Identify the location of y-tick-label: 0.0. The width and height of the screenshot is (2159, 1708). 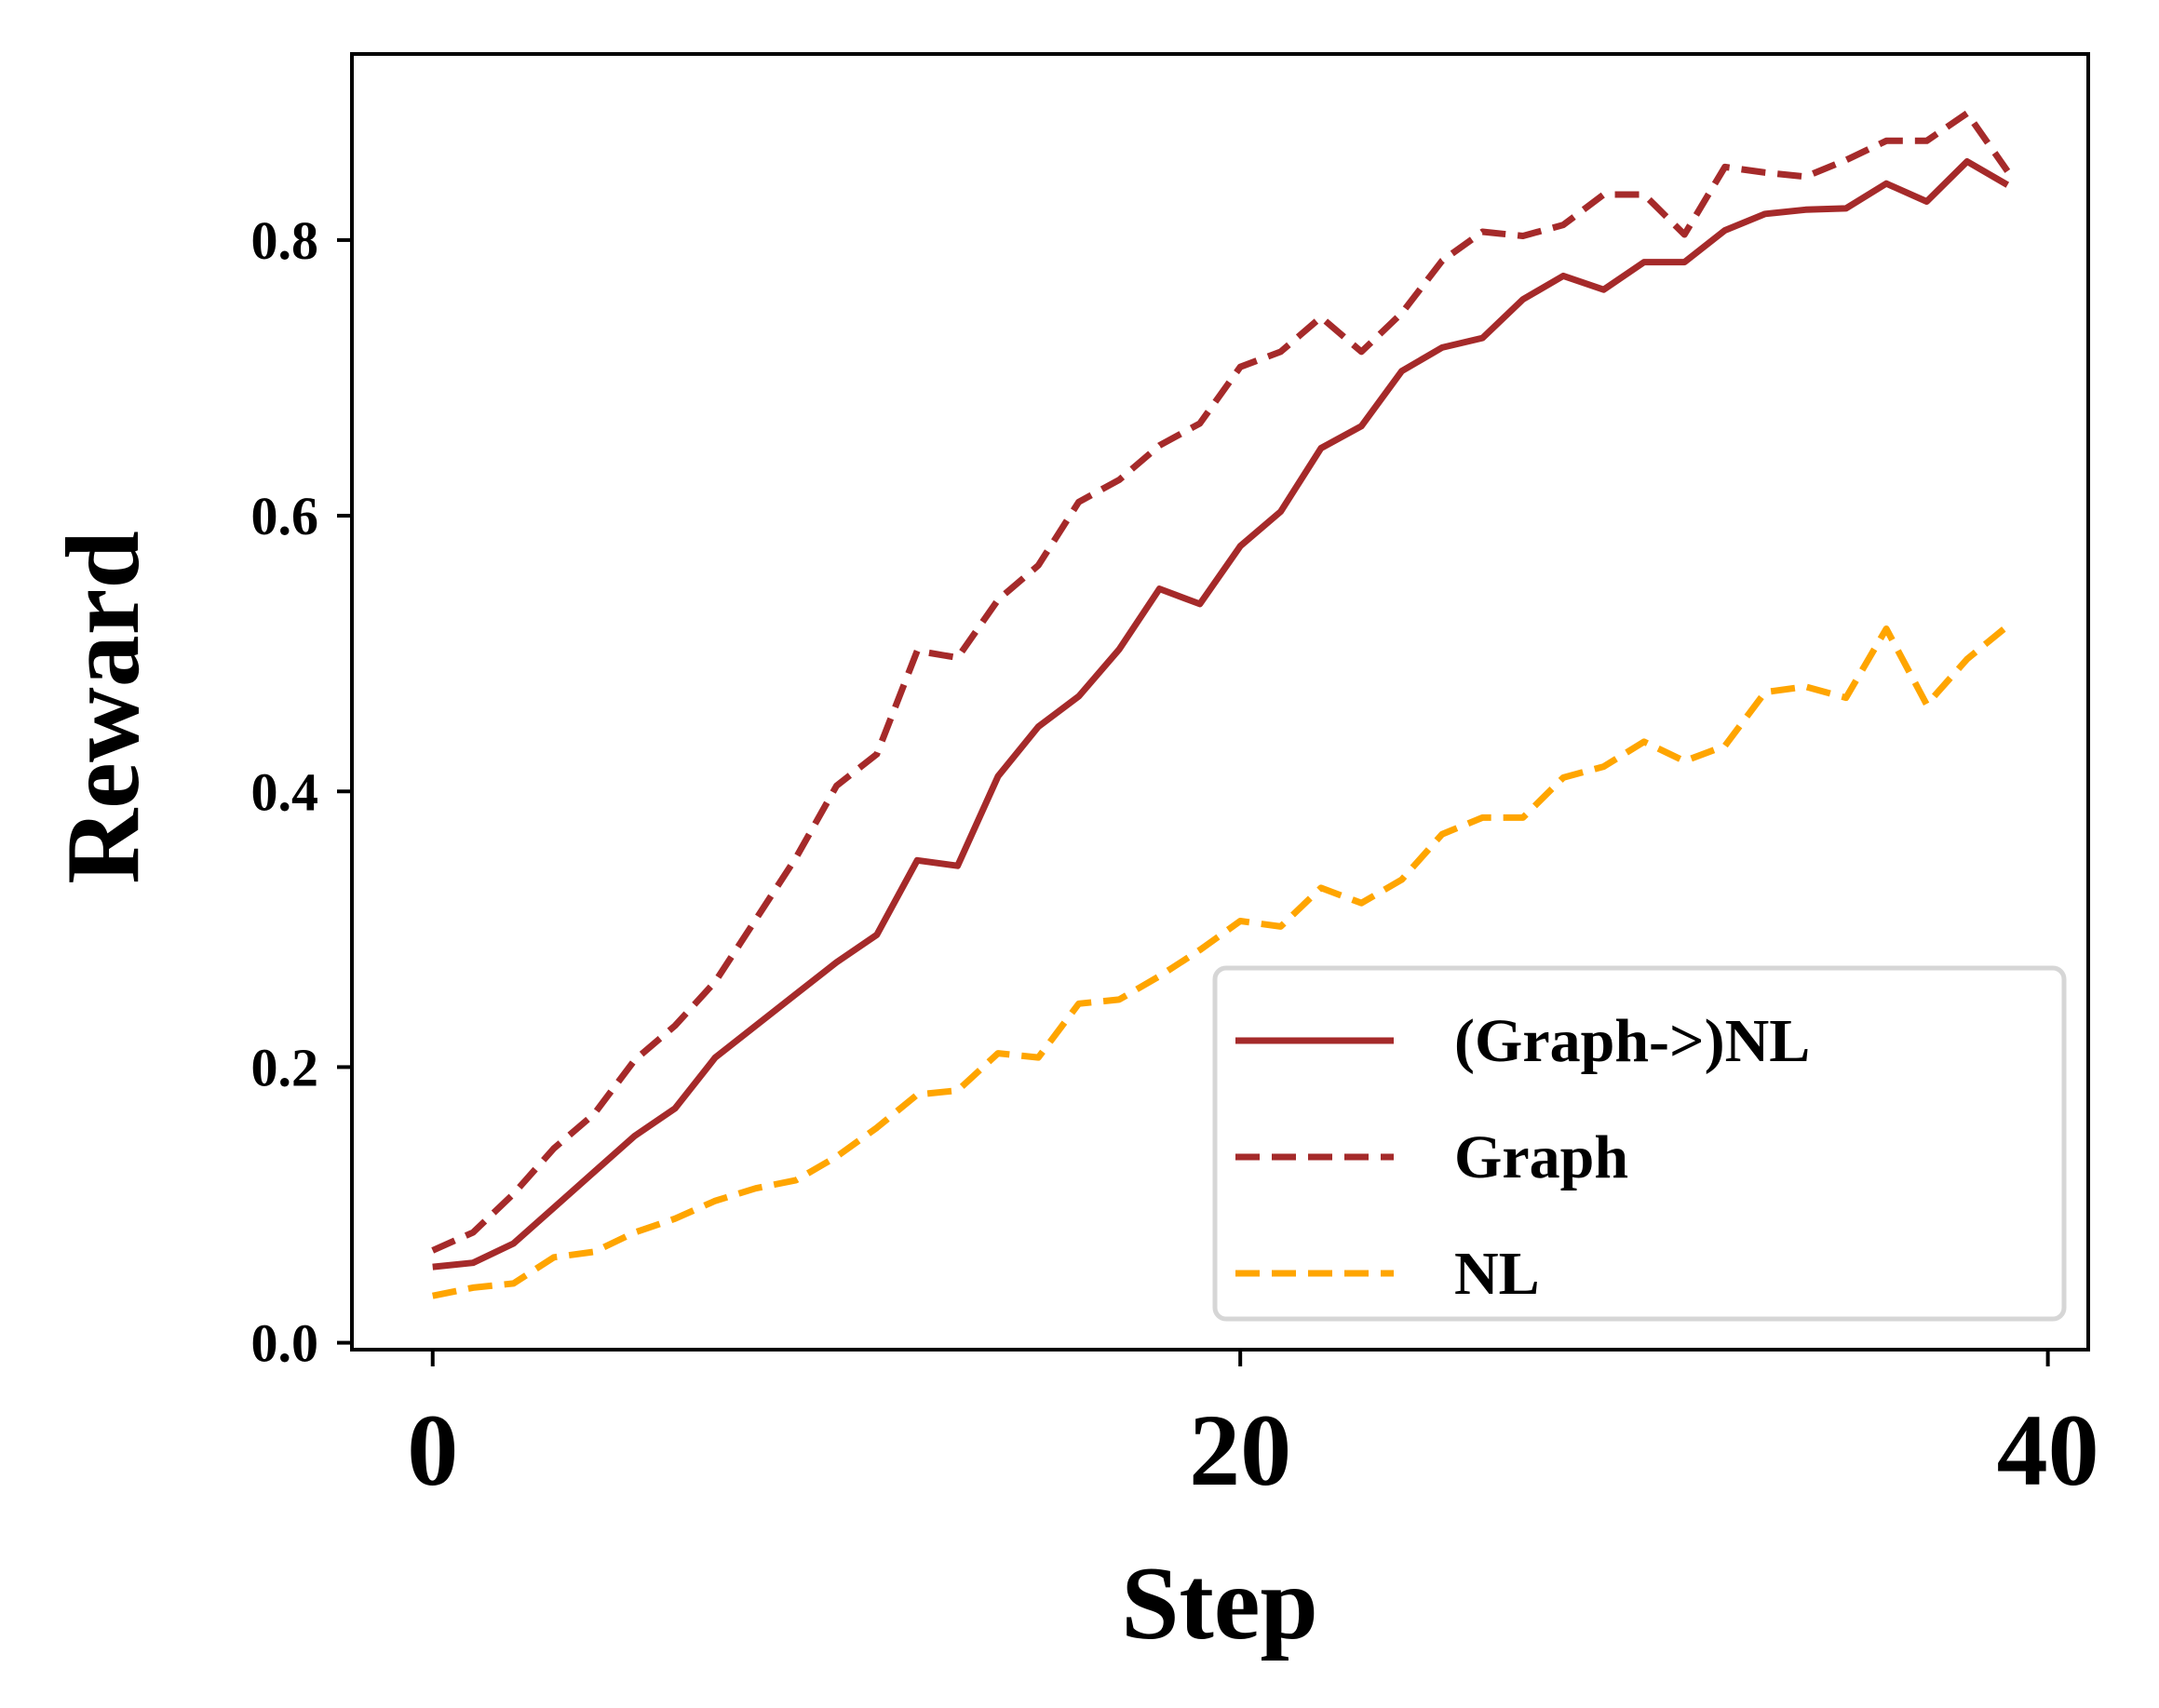
(285, 1343).